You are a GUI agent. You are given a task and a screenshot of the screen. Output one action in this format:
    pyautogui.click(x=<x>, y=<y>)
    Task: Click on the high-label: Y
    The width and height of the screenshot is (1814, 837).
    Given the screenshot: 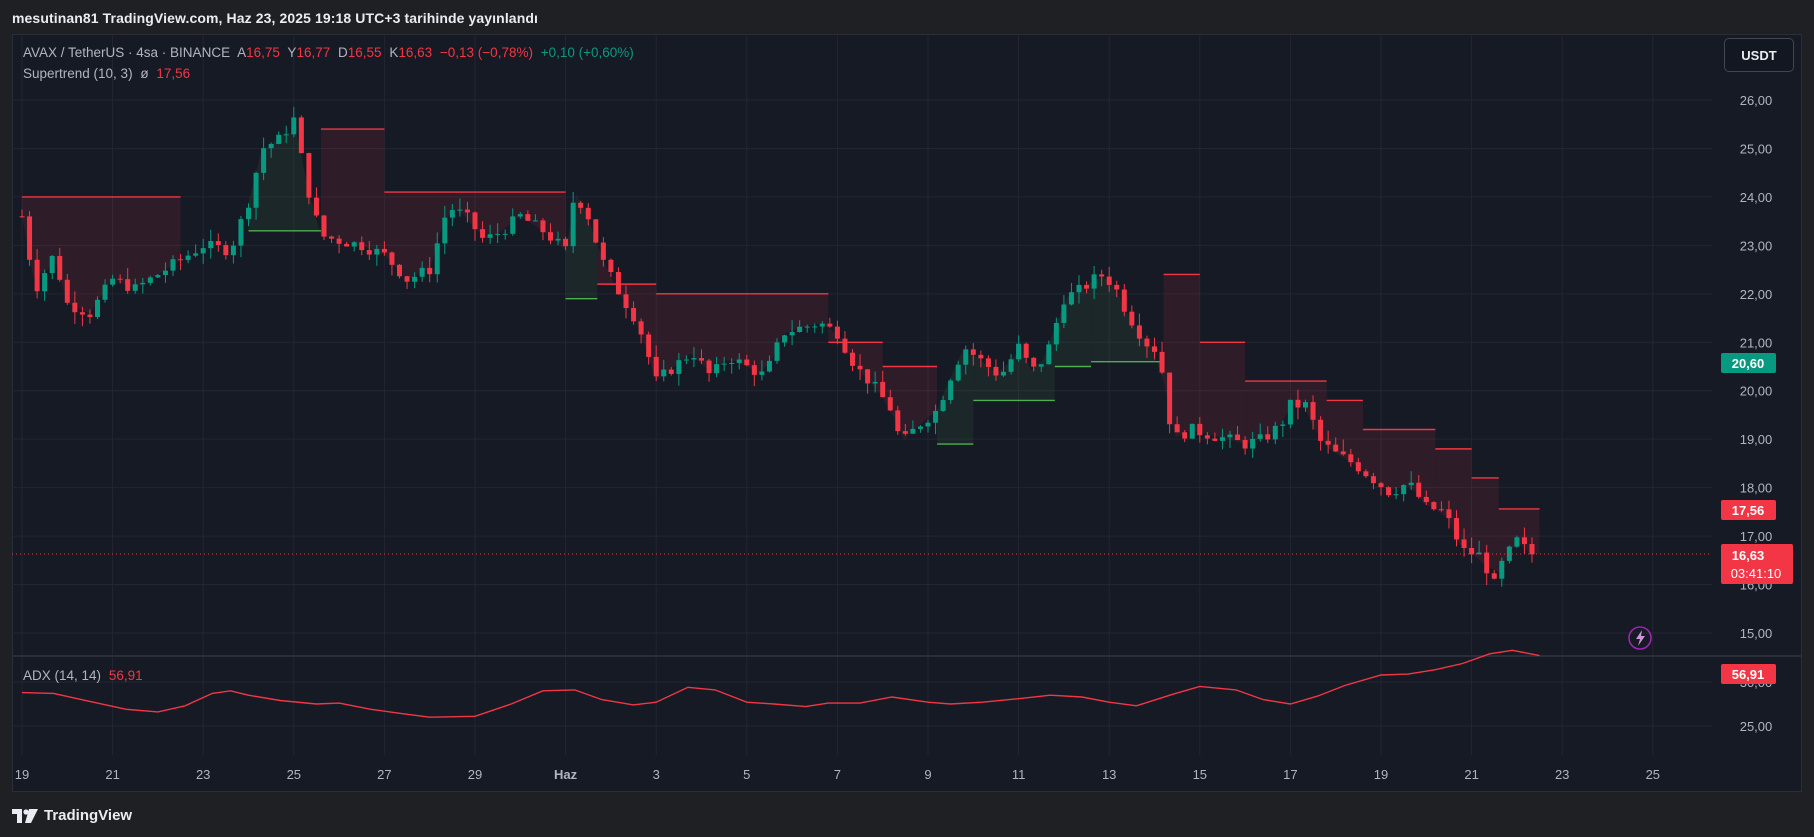 What is the action you would take?
    pyautogui.click(x=292, y=52)
    